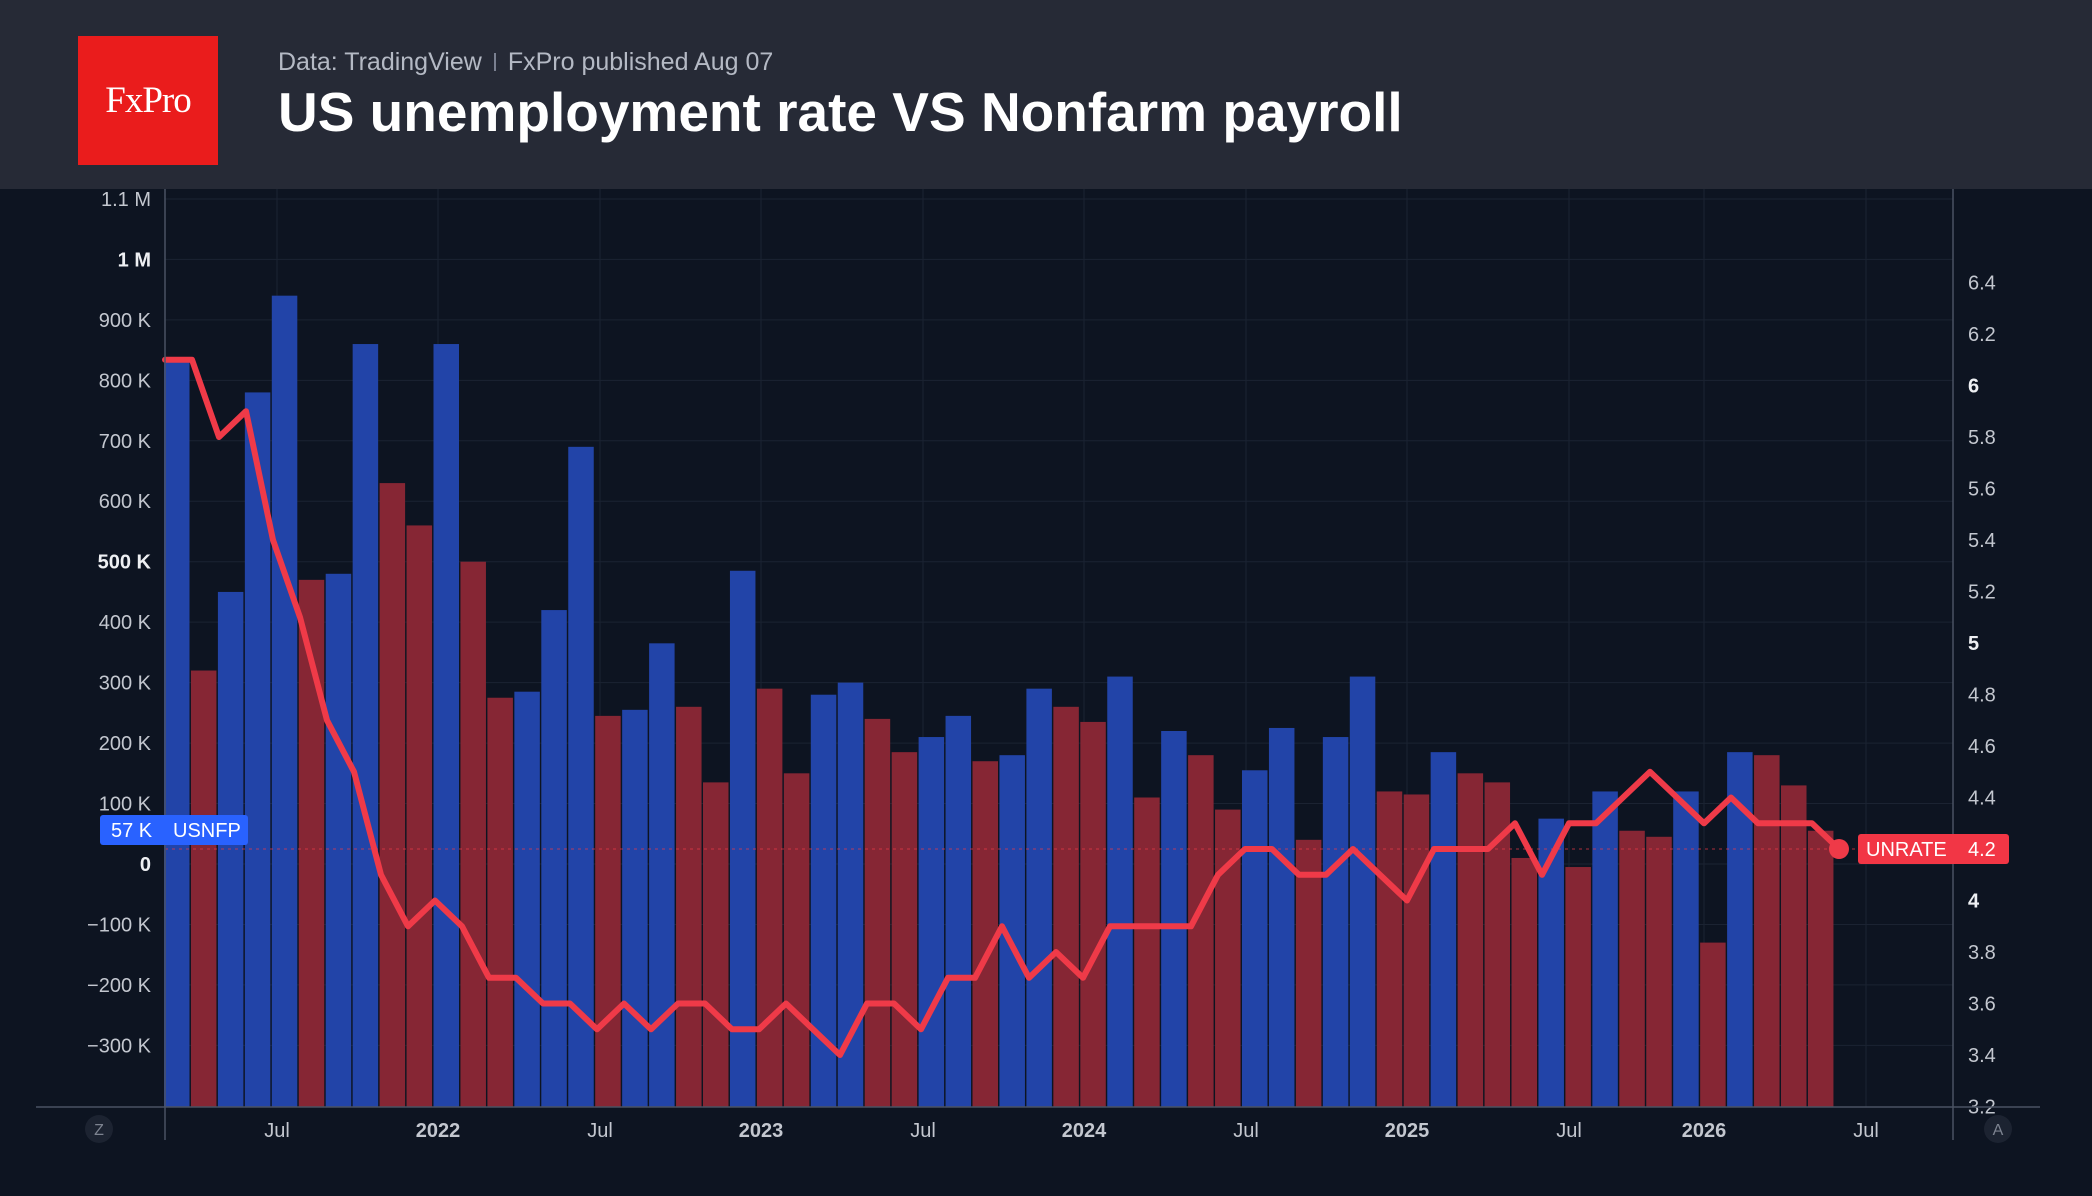  Describe the element at coordinates (134, 260) in the screenshot. I see `left-axis-tick: 1 M` at that location.